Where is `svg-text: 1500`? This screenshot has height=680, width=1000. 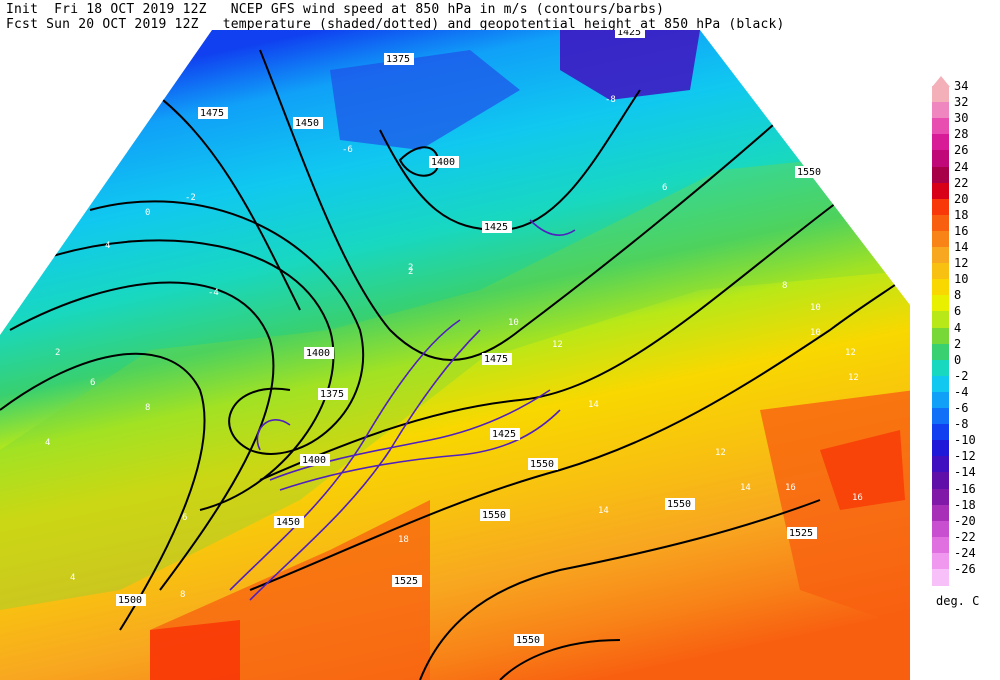
svg-text: 1500 is located at coordinates (130, 600).